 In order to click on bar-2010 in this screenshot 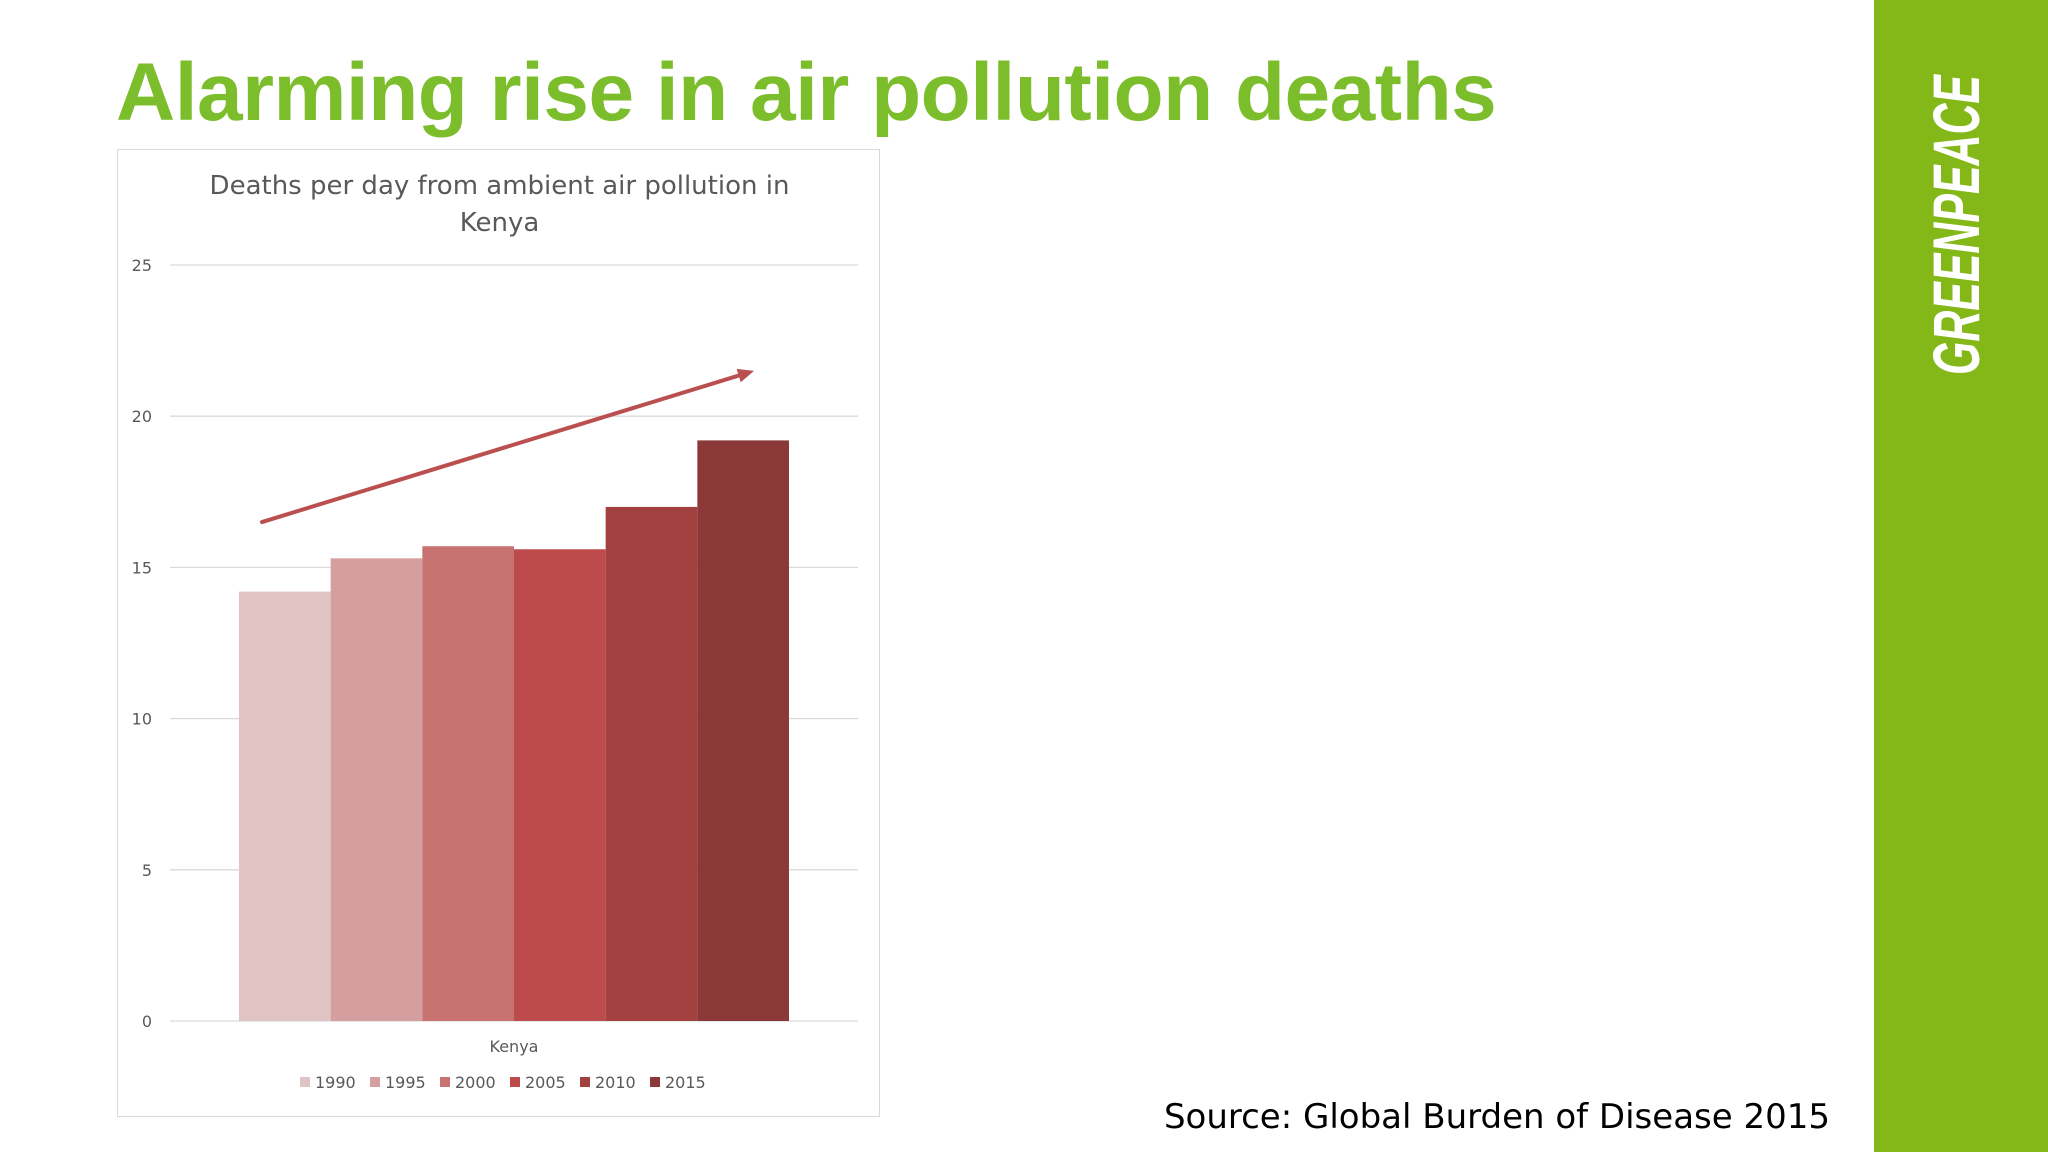, I will do `click(651, 763)`.